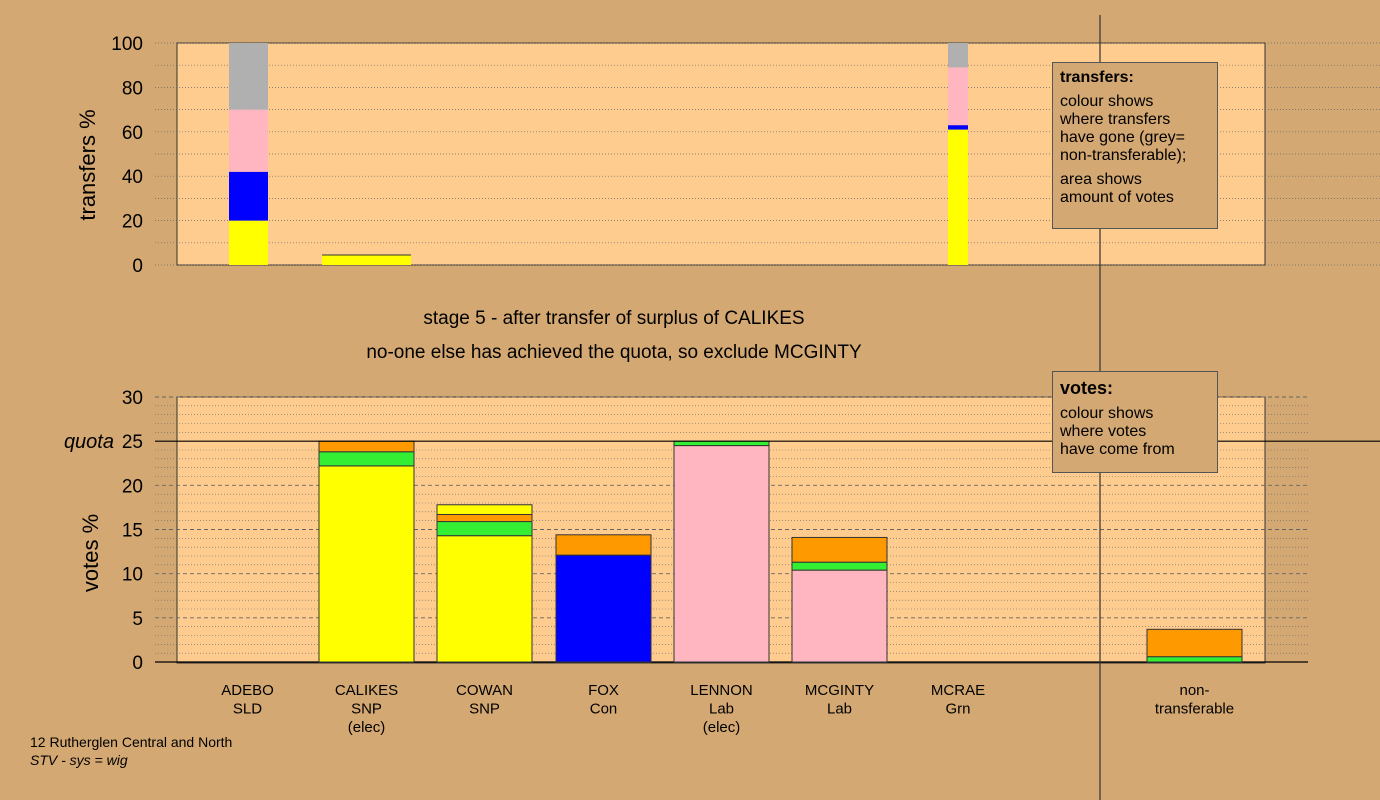  What do you see at coordinates (132, 531) in the screenshot?
I see `votes-tick-label: 15` at bounding box center [132, 531].